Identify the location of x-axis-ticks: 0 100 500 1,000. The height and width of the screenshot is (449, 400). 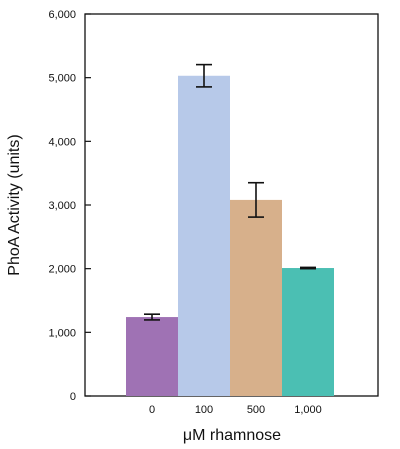
(235, 410).